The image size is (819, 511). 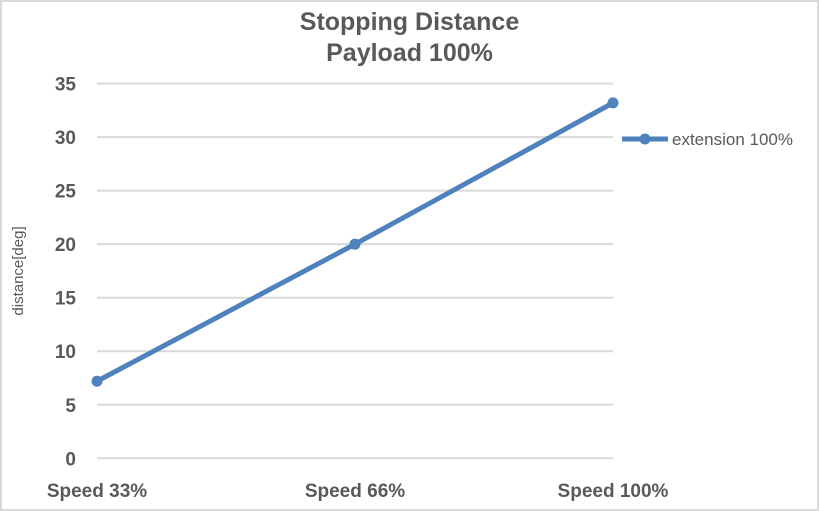 I want to click on y-axis-tick-label: 20, so click(x=65, y=245).